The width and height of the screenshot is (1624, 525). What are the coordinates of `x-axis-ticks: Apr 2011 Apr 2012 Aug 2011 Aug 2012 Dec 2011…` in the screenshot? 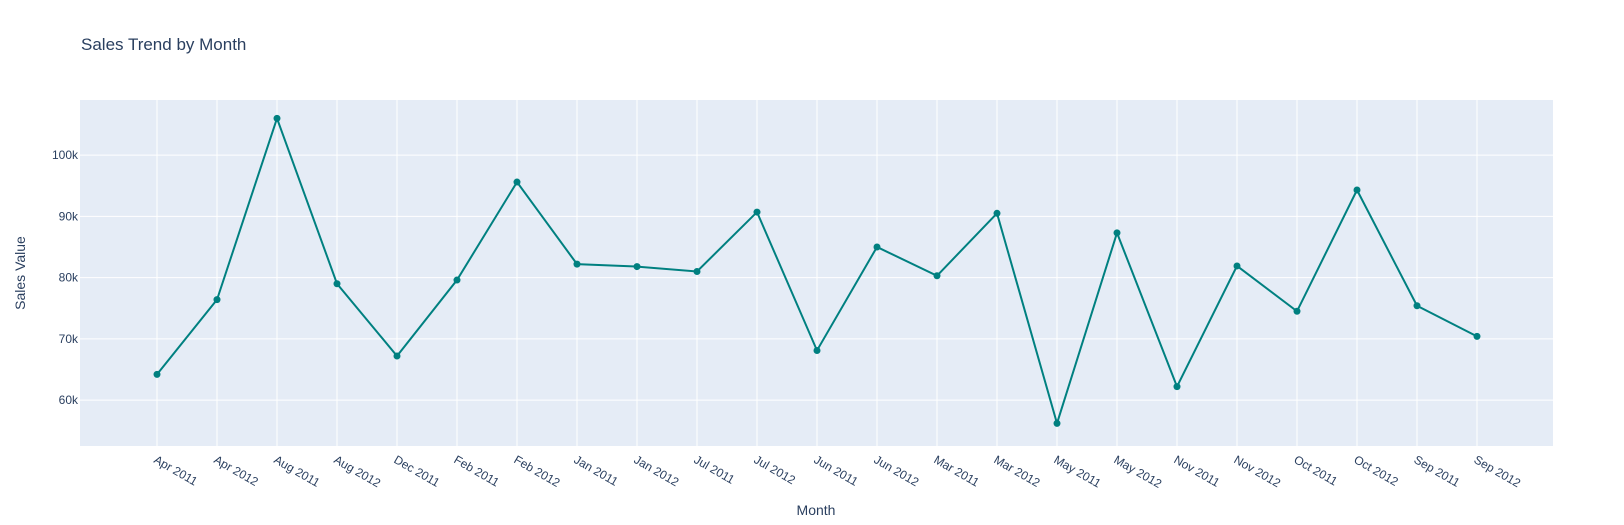 It's located at (838, 471).